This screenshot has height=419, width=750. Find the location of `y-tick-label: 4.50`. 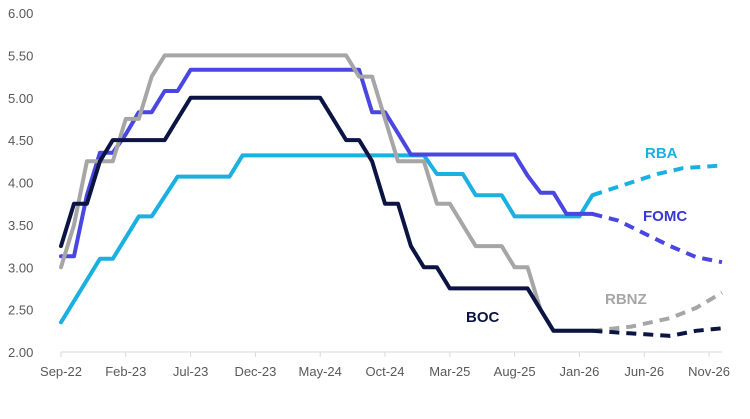

y-tick-label: 4.50 is located at coordinates (20, 140).